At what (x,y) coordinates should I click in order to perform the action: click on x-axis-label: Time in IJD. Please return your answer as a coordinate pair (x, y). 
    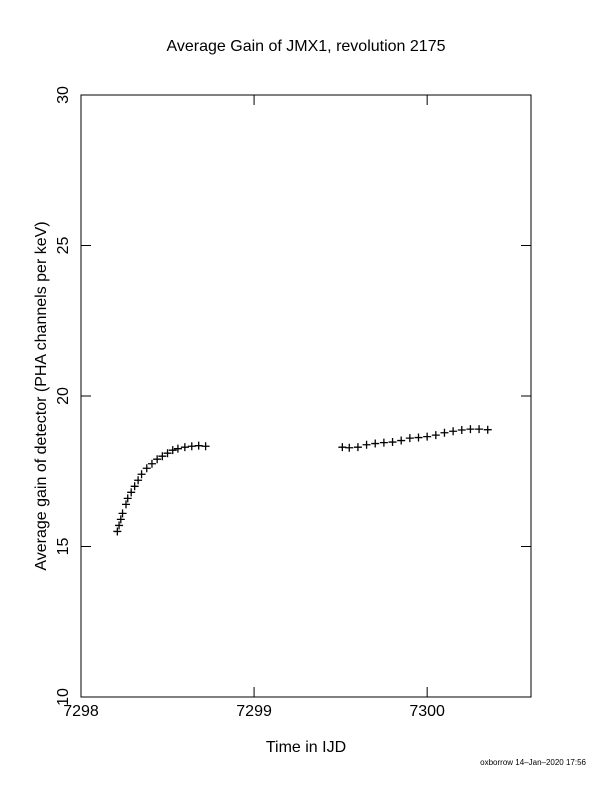
    Looking at the image, I should click on (306, 747).